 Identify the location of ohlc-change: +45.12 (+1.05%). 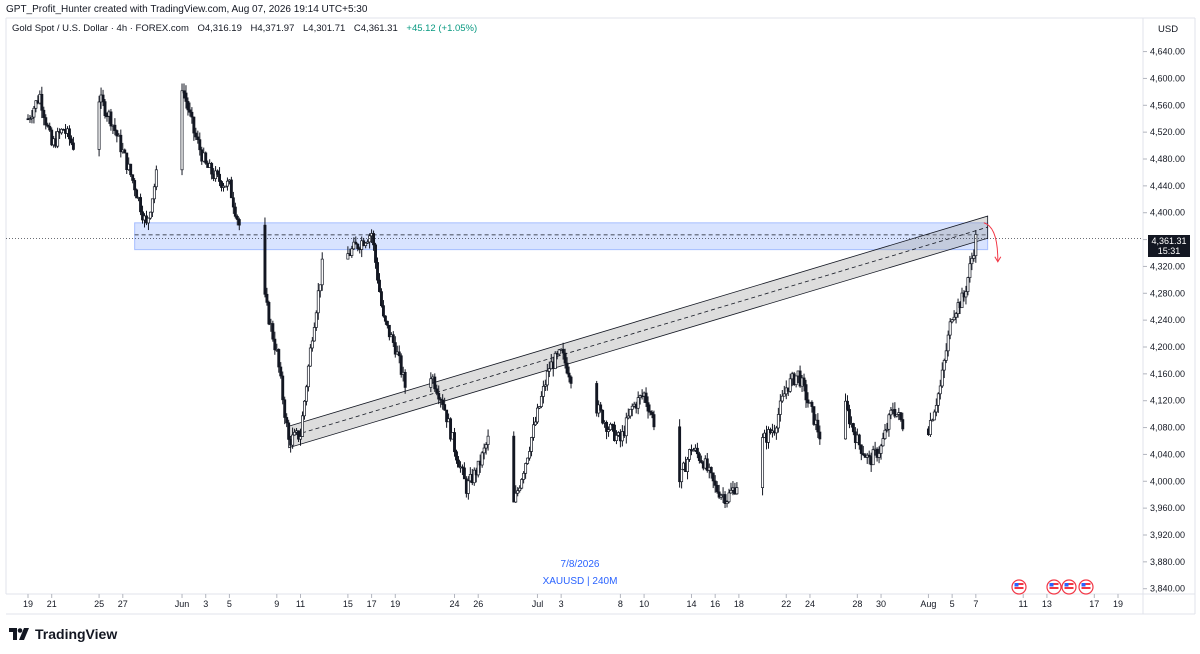
(442, 28).